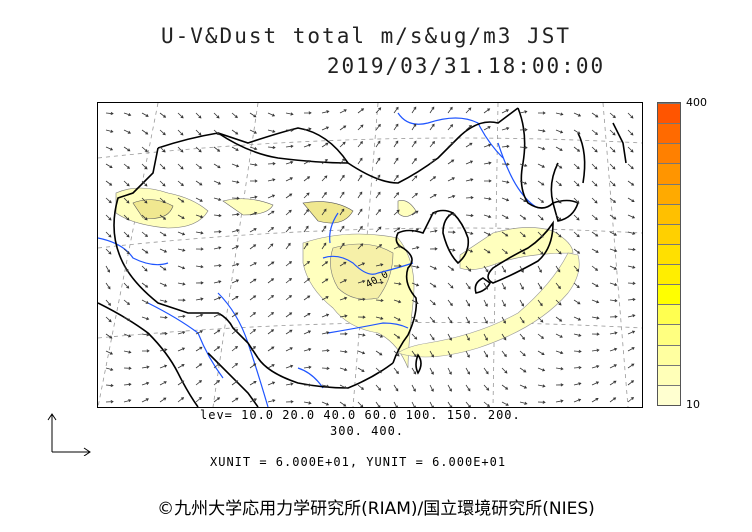  What do you see at coordinates (365, 36) in the screenshot?
I see `chart-title: U-V&Dust total m/s&ug/m3 JST` at bounding box center [365, 36].